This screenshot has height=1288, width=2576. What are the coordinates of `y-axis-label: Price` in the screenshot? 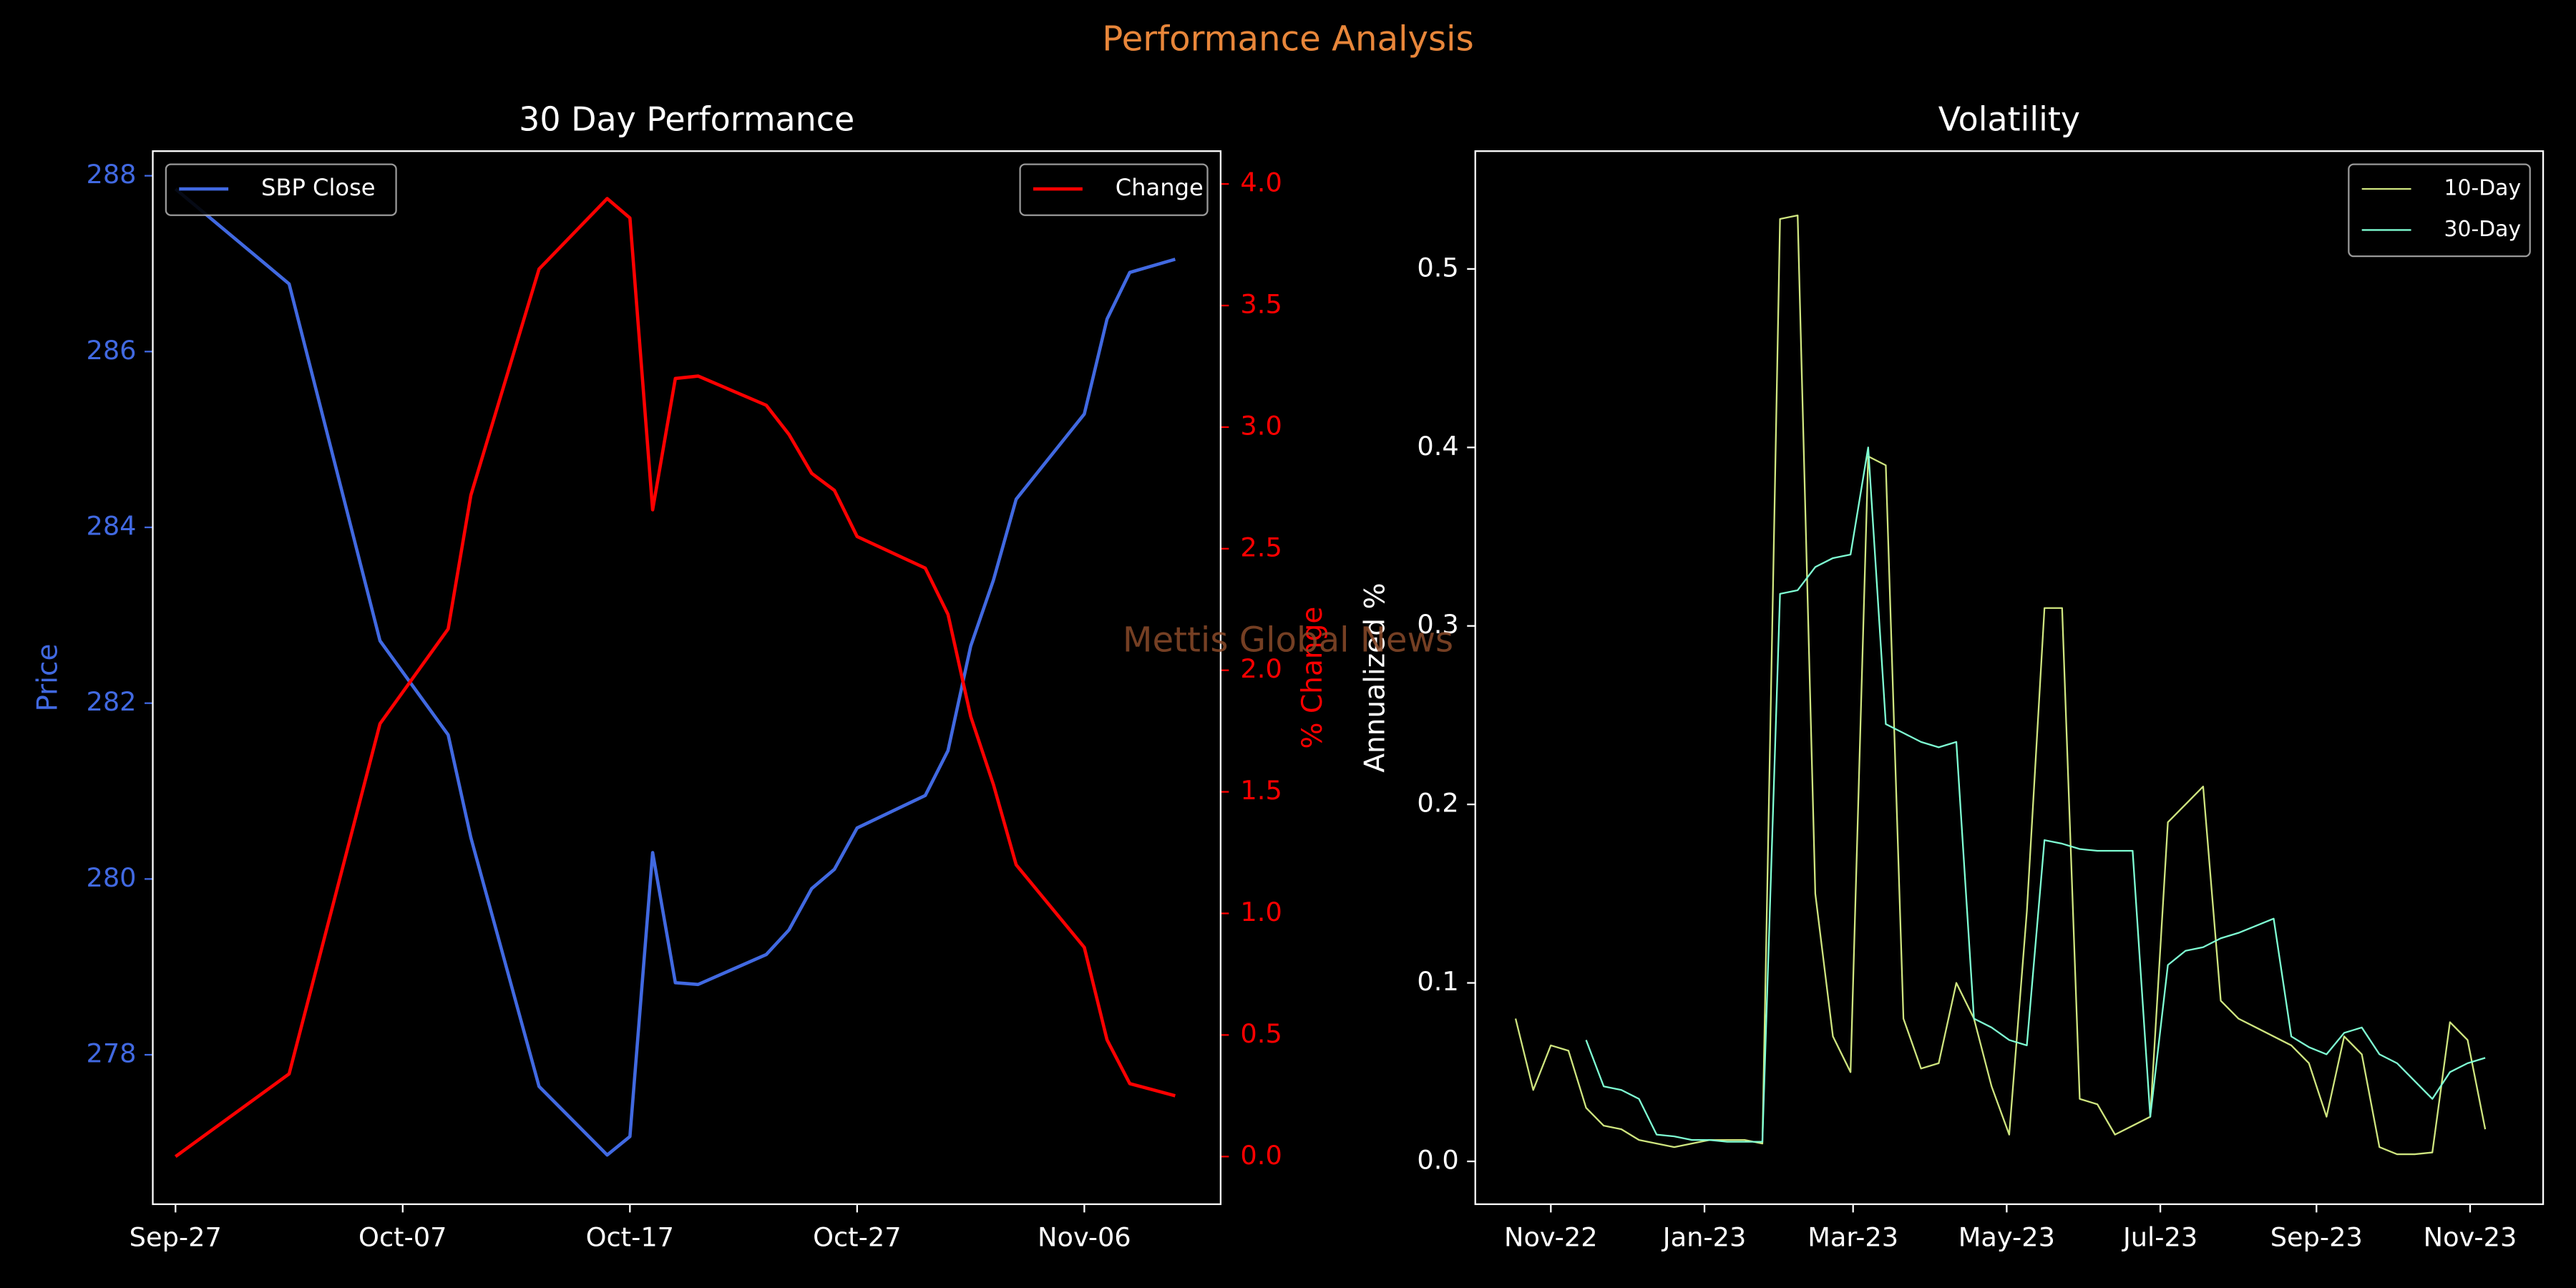 It's located at (48, 677).